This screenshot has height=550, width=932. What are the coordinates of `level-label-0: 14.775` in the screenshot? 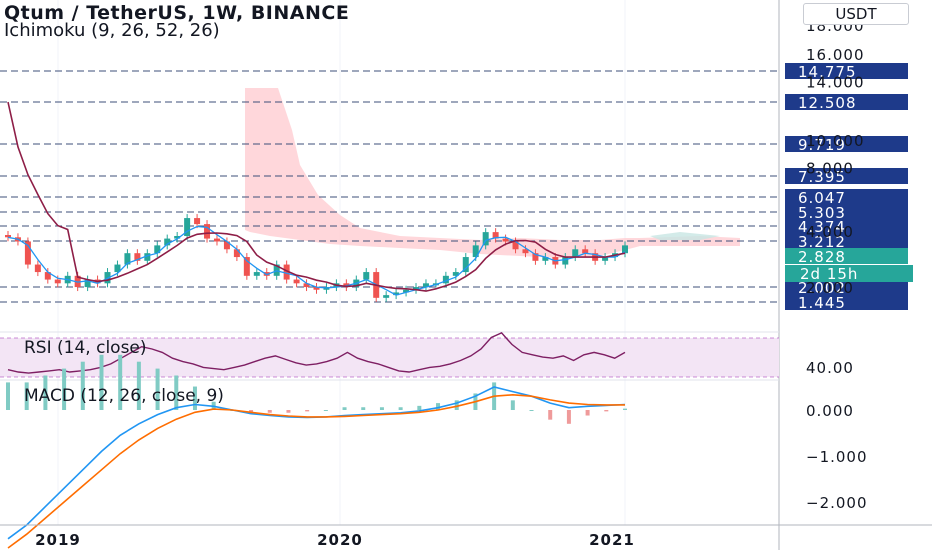 It's located at (827, 72).